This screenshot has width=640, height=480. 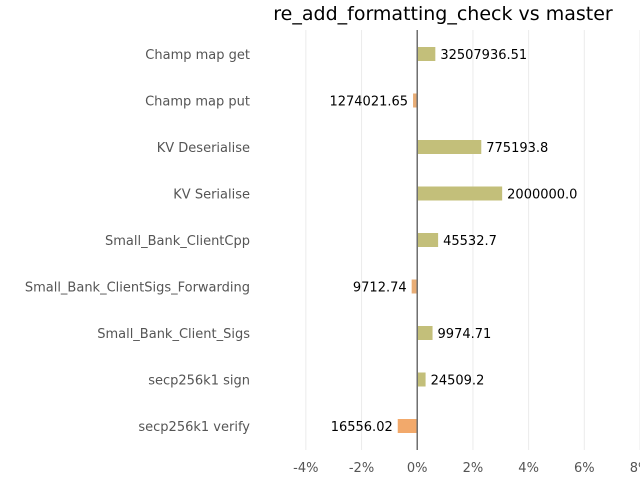 What do you see at coordinates (417, 468) in the screenshot?
I see `x-tick-label: 0%` at bounding box center [417, 468].